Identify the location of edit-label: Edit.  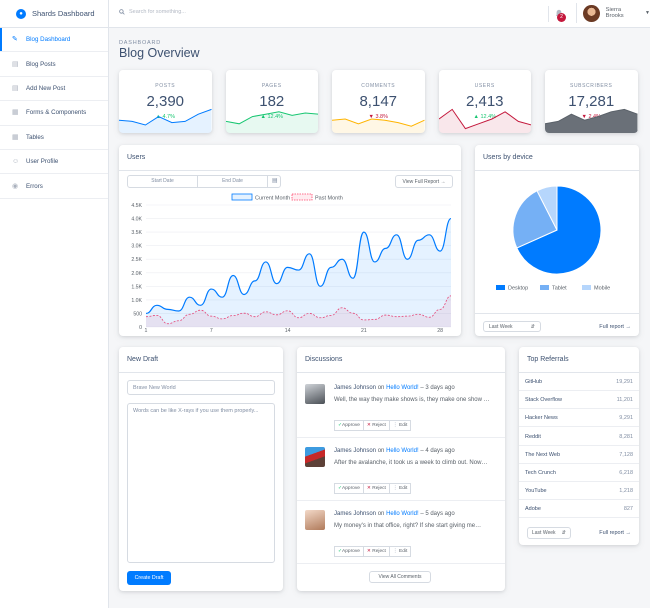
(403, 488).